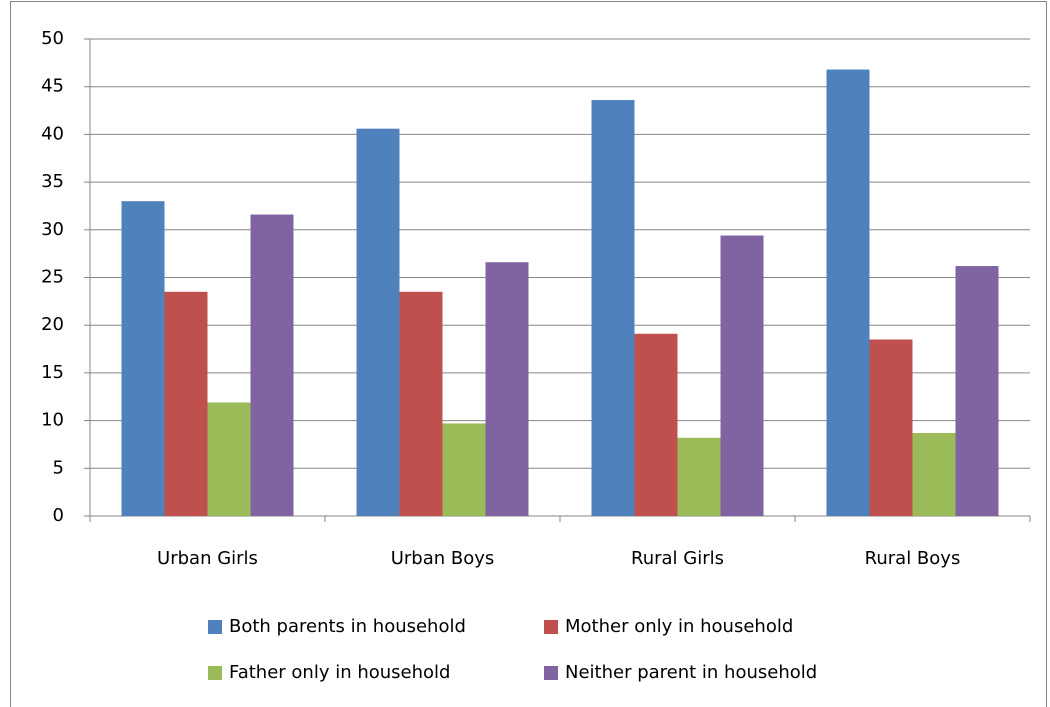 This screenshot has height=707, width=1050. What do you see at coordinates (52, 181) in the screenshot?
I see `y-tick-label: 35` at bounding box center [52, 181].